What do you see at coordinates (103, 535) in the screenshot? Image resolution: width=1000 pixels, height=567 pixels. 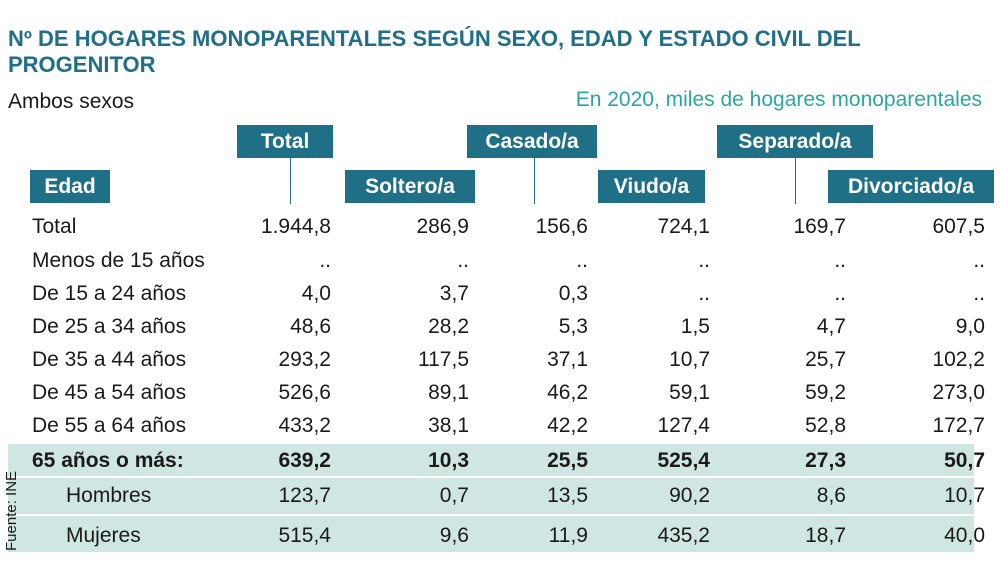 I see `row-label: Mujeres` at bounding box center [103, 535].